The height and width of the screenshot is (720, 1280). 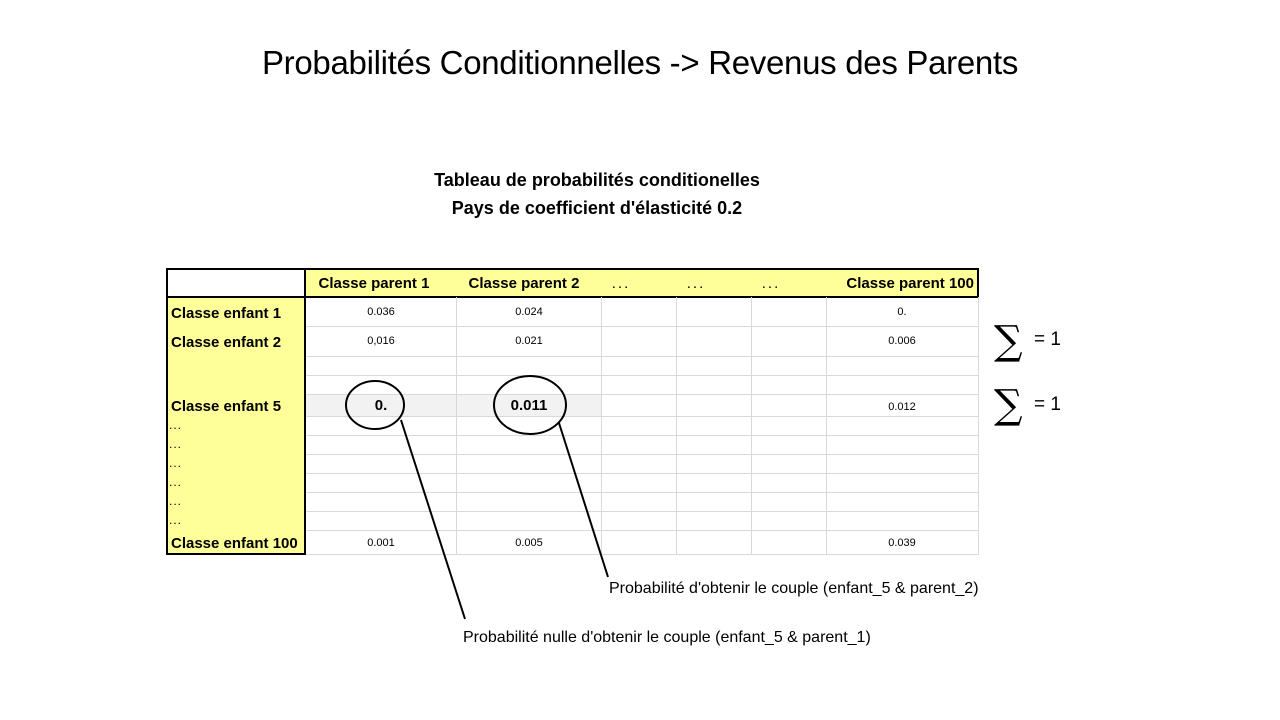 I want to click on row-label-enfant-2: Classe enfant 2, so click(x=226, y=342).